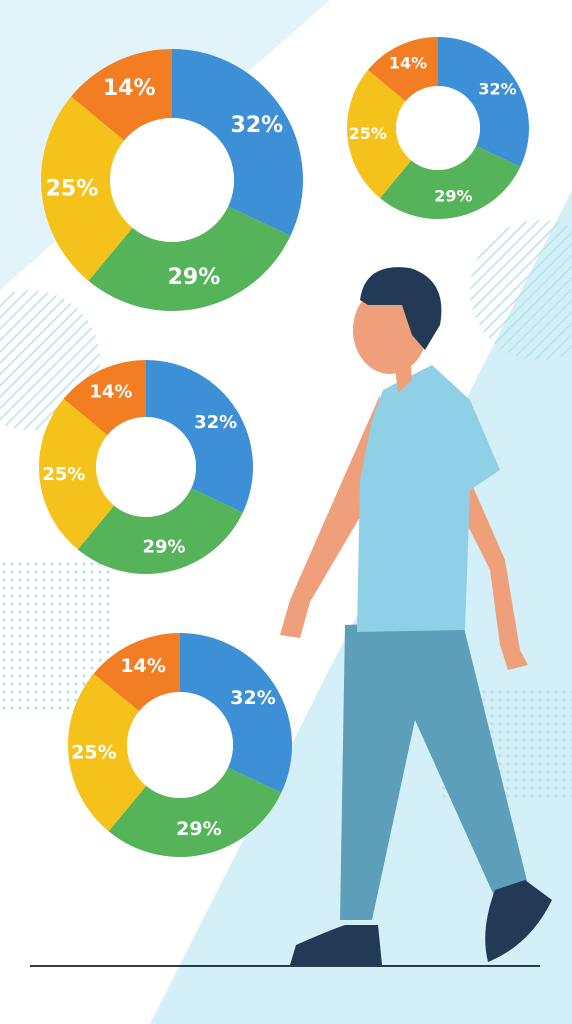 Image resolution: width=572 pixels, height=1024 pixels. What do you see at coordinates (521, 290) in the screenshot?
I see `bg-pattern` at bounding box center [521, 290].